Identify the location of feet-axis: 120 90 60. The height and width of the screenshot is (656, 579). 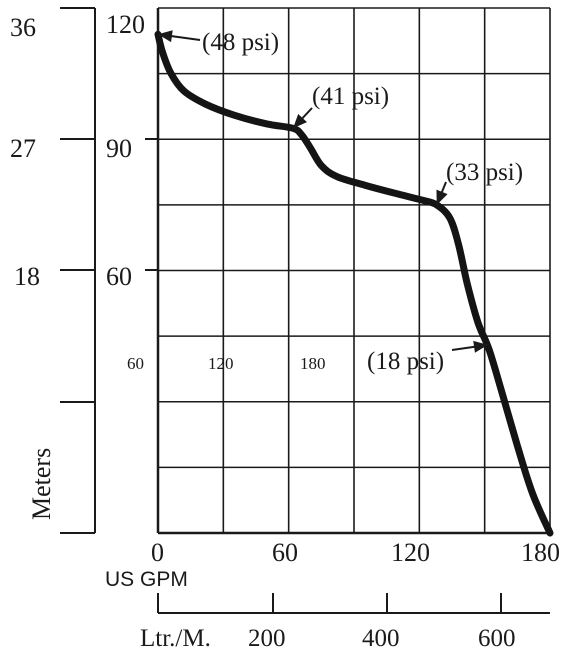
(132, 150).